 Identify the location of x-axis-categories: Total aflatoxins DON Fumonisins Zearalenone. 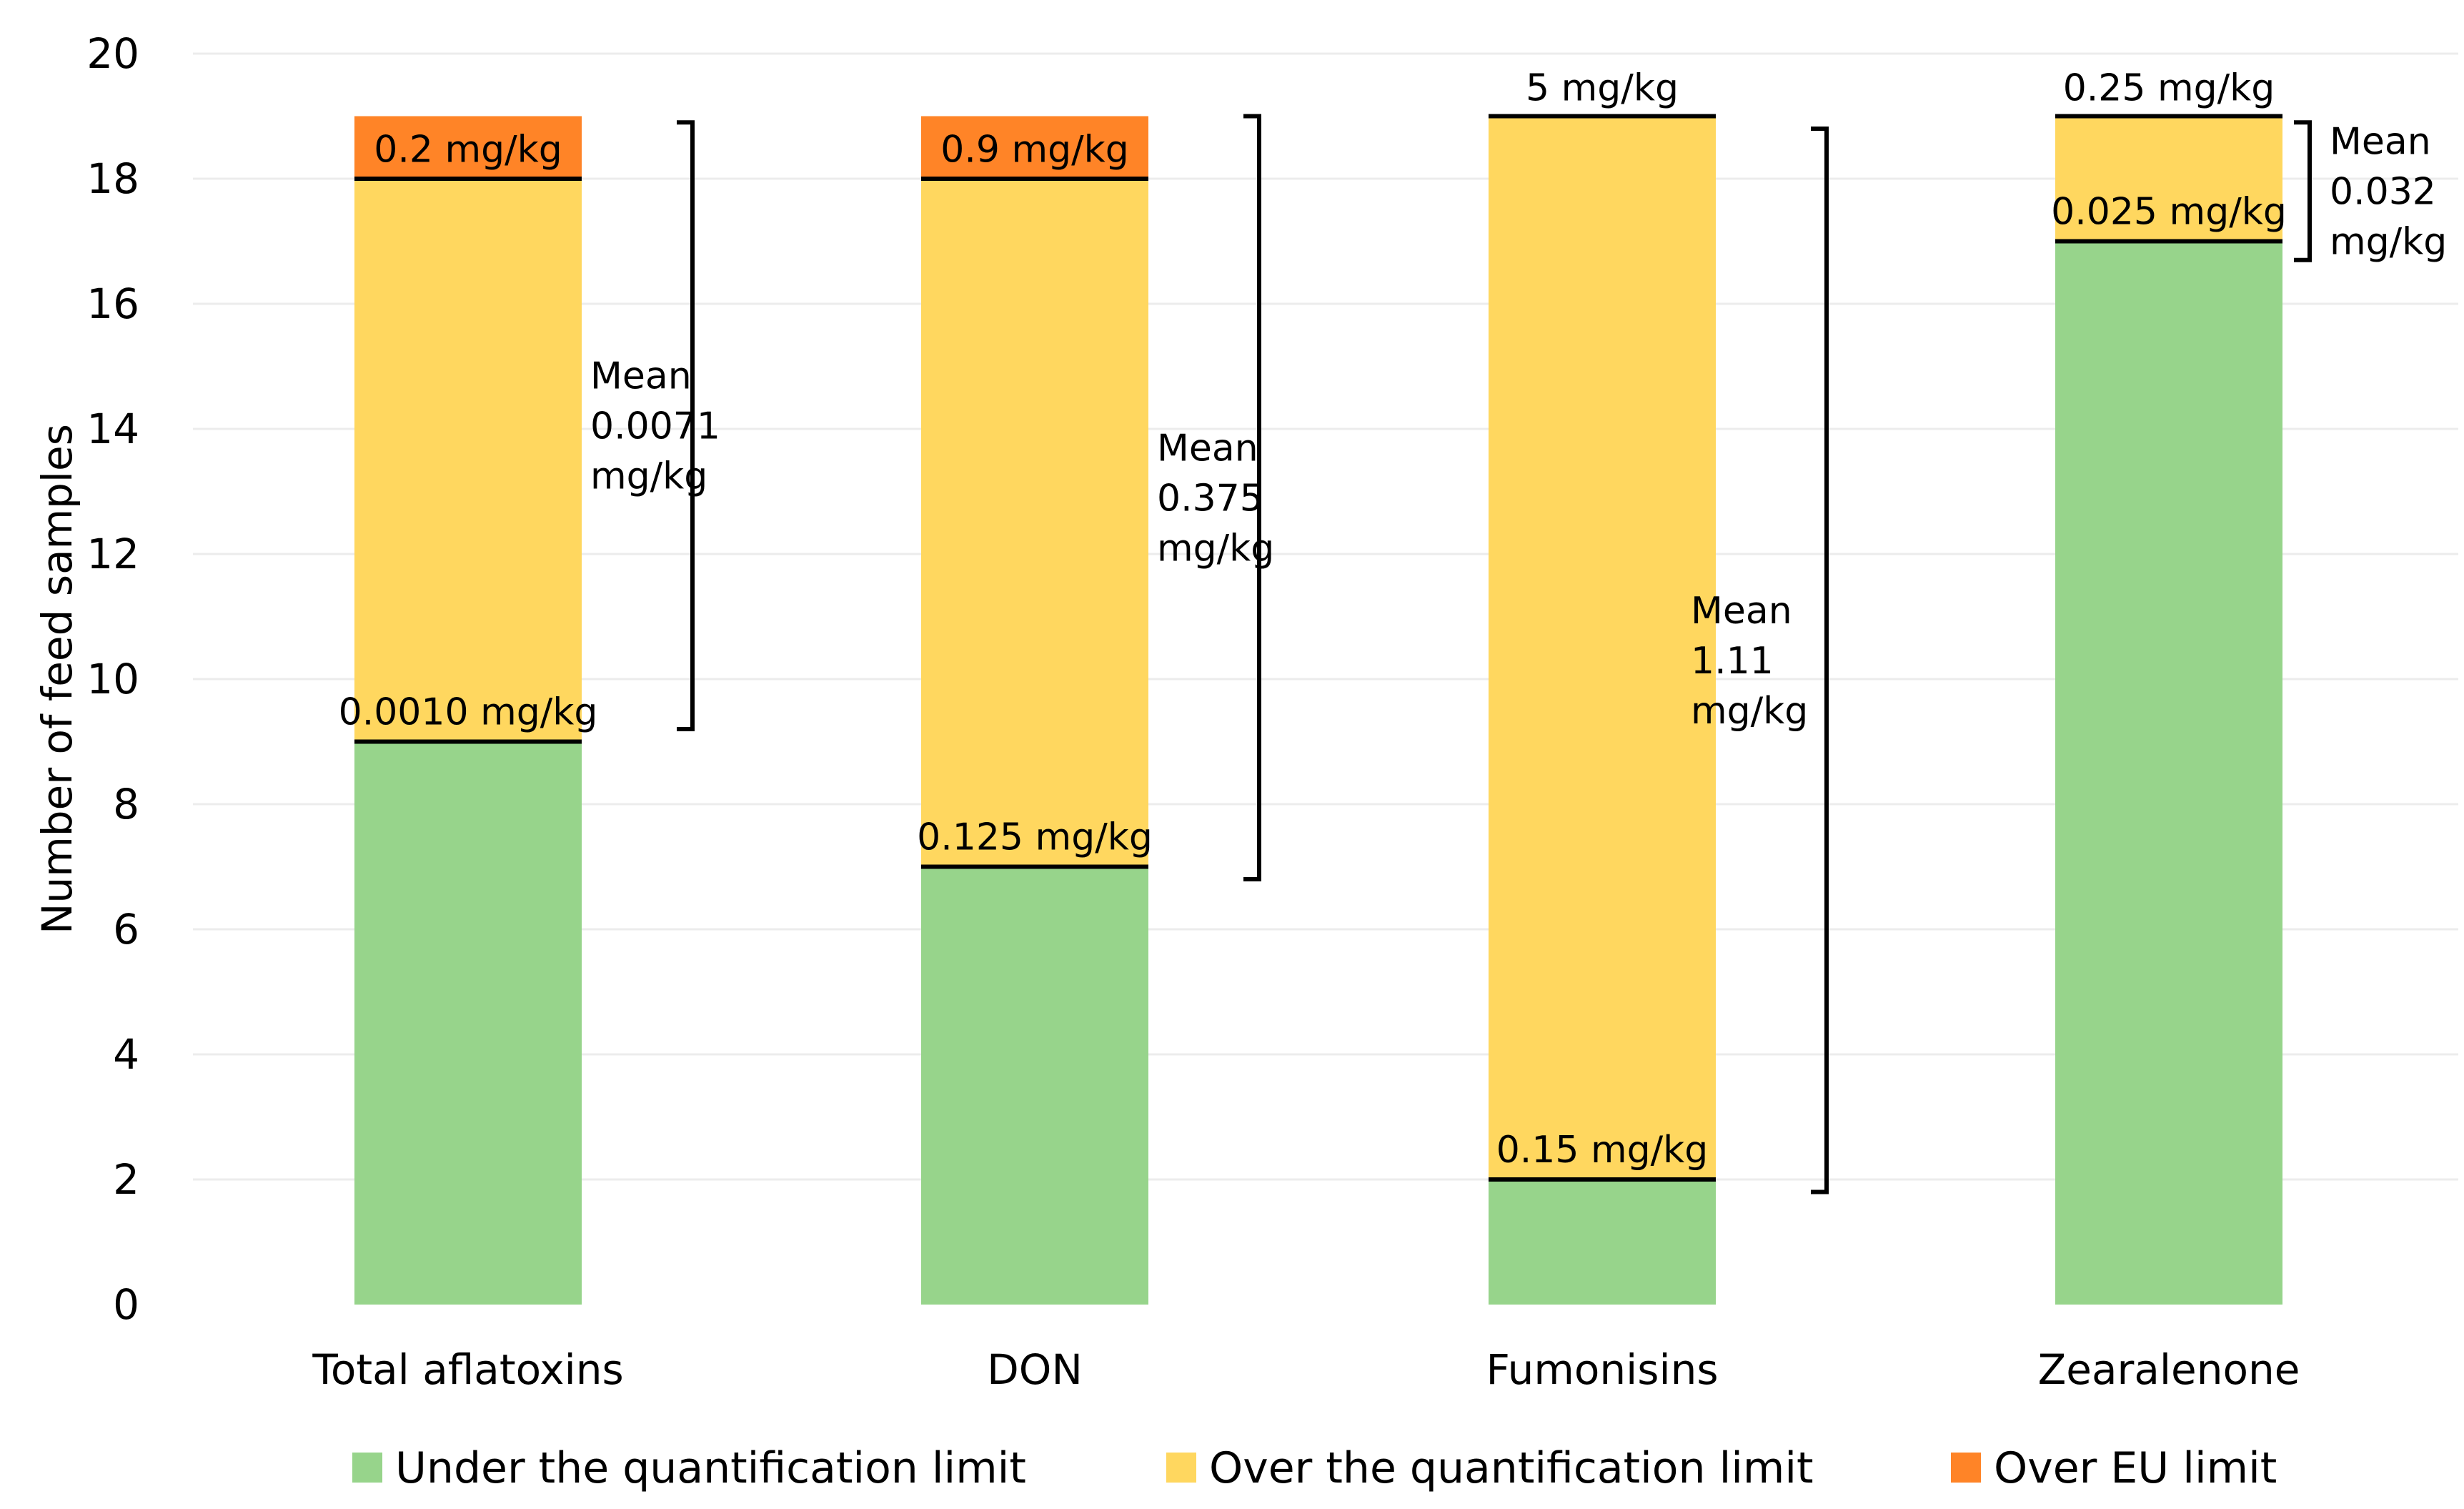
(1306, 1369).